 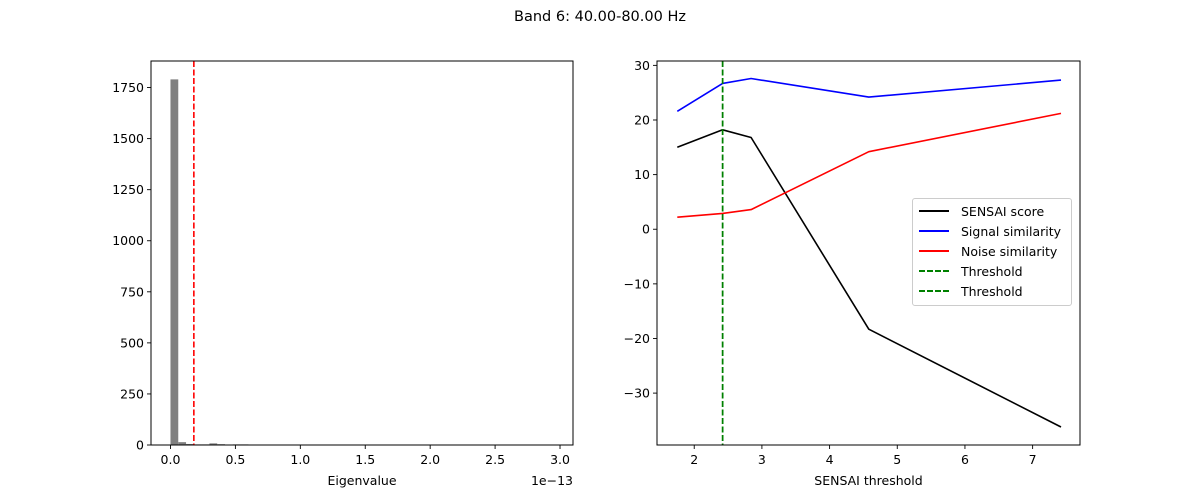 What do you see at coordinates (365, 459) in the screenshot?
I see `x-tick-label: 1.5` at bounding box center [365, 459].